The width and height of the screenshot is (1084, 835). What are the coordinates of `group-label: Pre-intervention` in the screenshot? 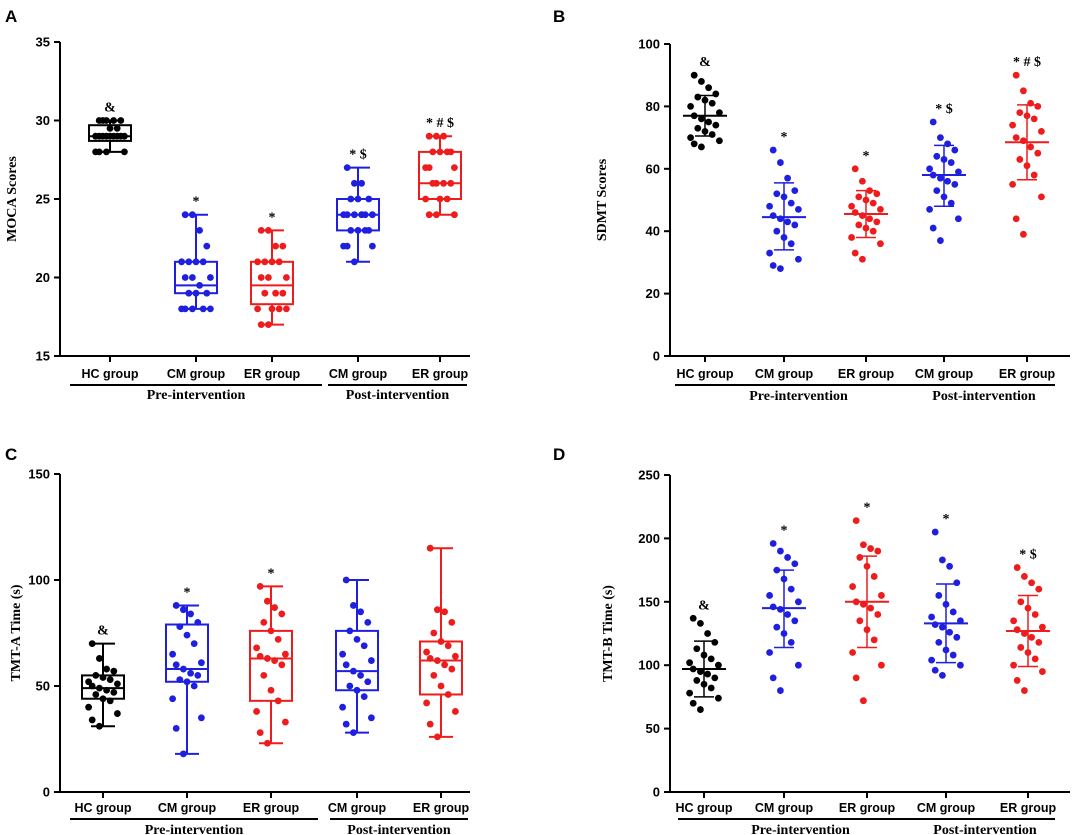 It's located at (194, 829).